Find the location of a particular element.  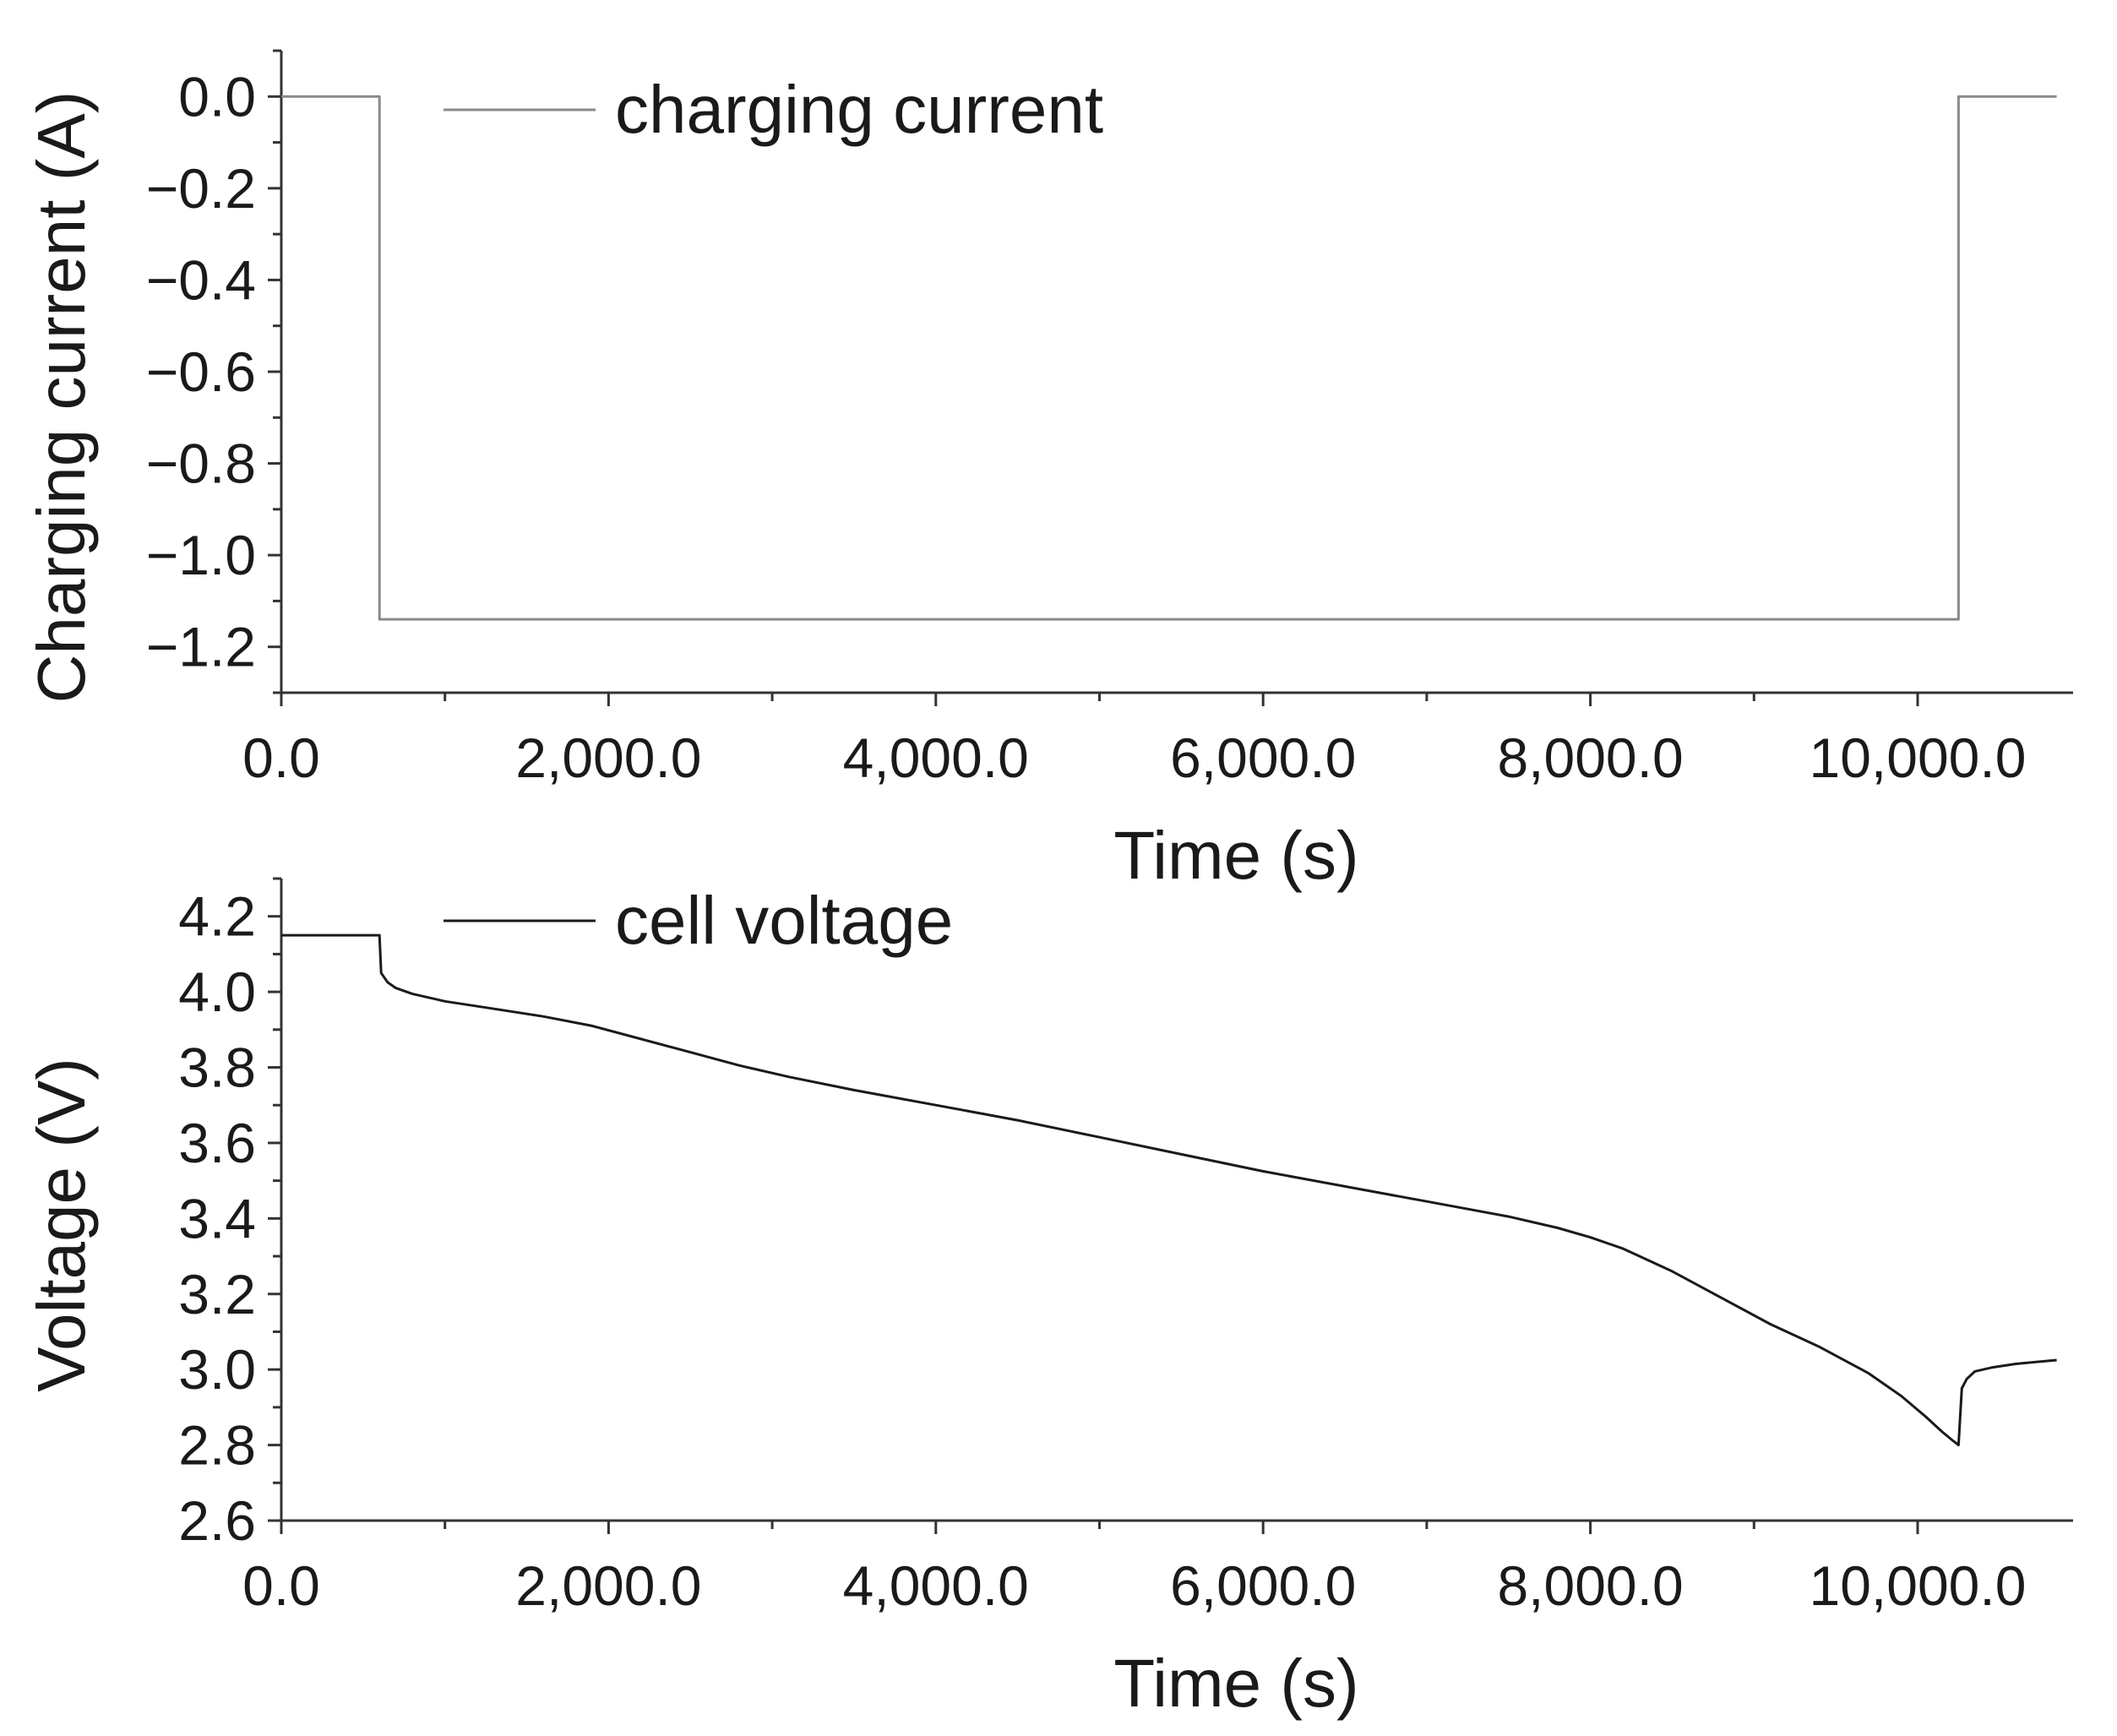

voltage-y-tick-label: 3.2 is located at coordinates (217, 1294).